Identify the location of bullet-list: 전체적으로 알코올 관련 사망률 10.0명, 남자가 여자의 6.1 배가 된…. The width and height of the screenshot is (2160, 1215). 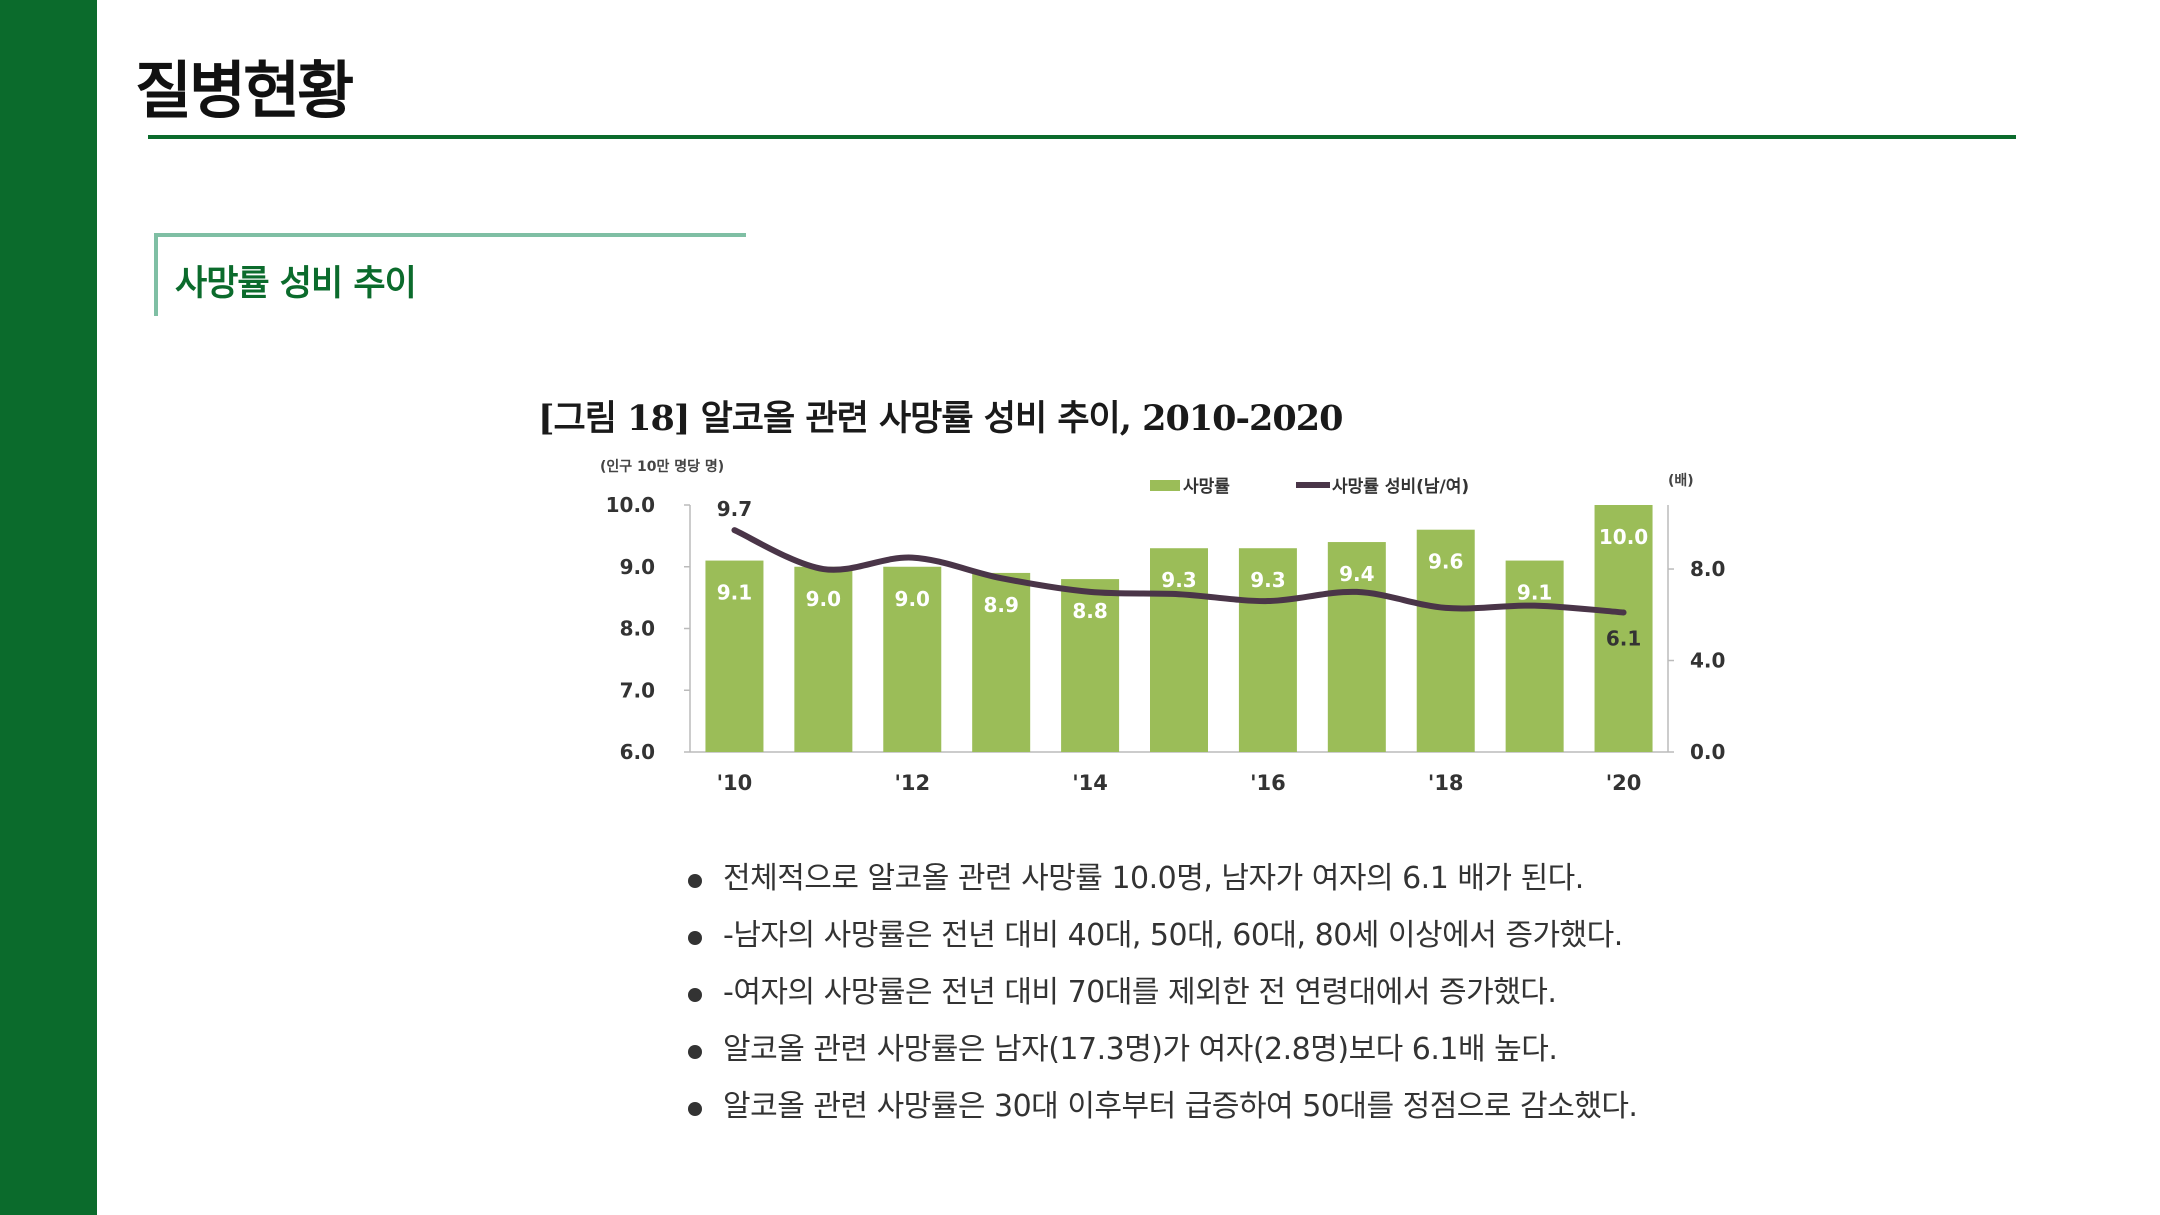
(1163, 992).